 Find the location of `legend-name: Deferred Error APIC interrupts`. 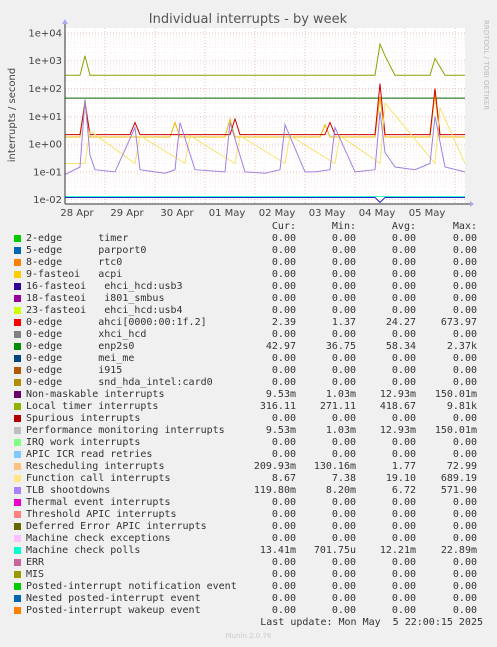

legend-name: Deferred Error APIC interrupts is located at coordinates (116, 526).